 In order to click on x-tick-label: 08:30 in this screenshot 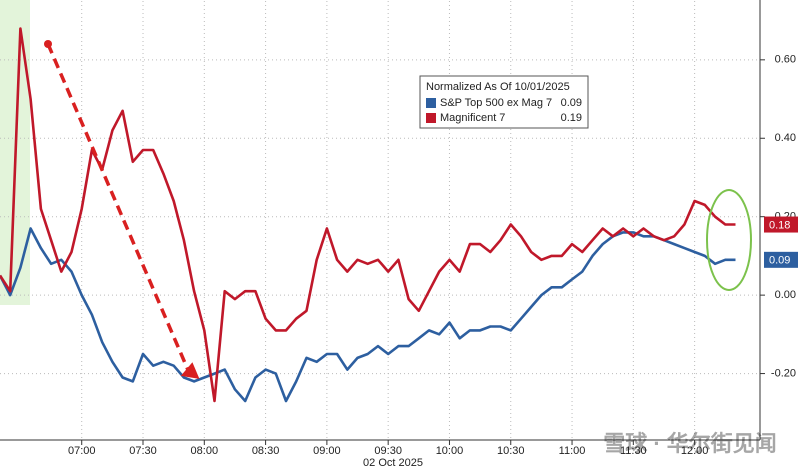, I will do `click(266, 451)`.